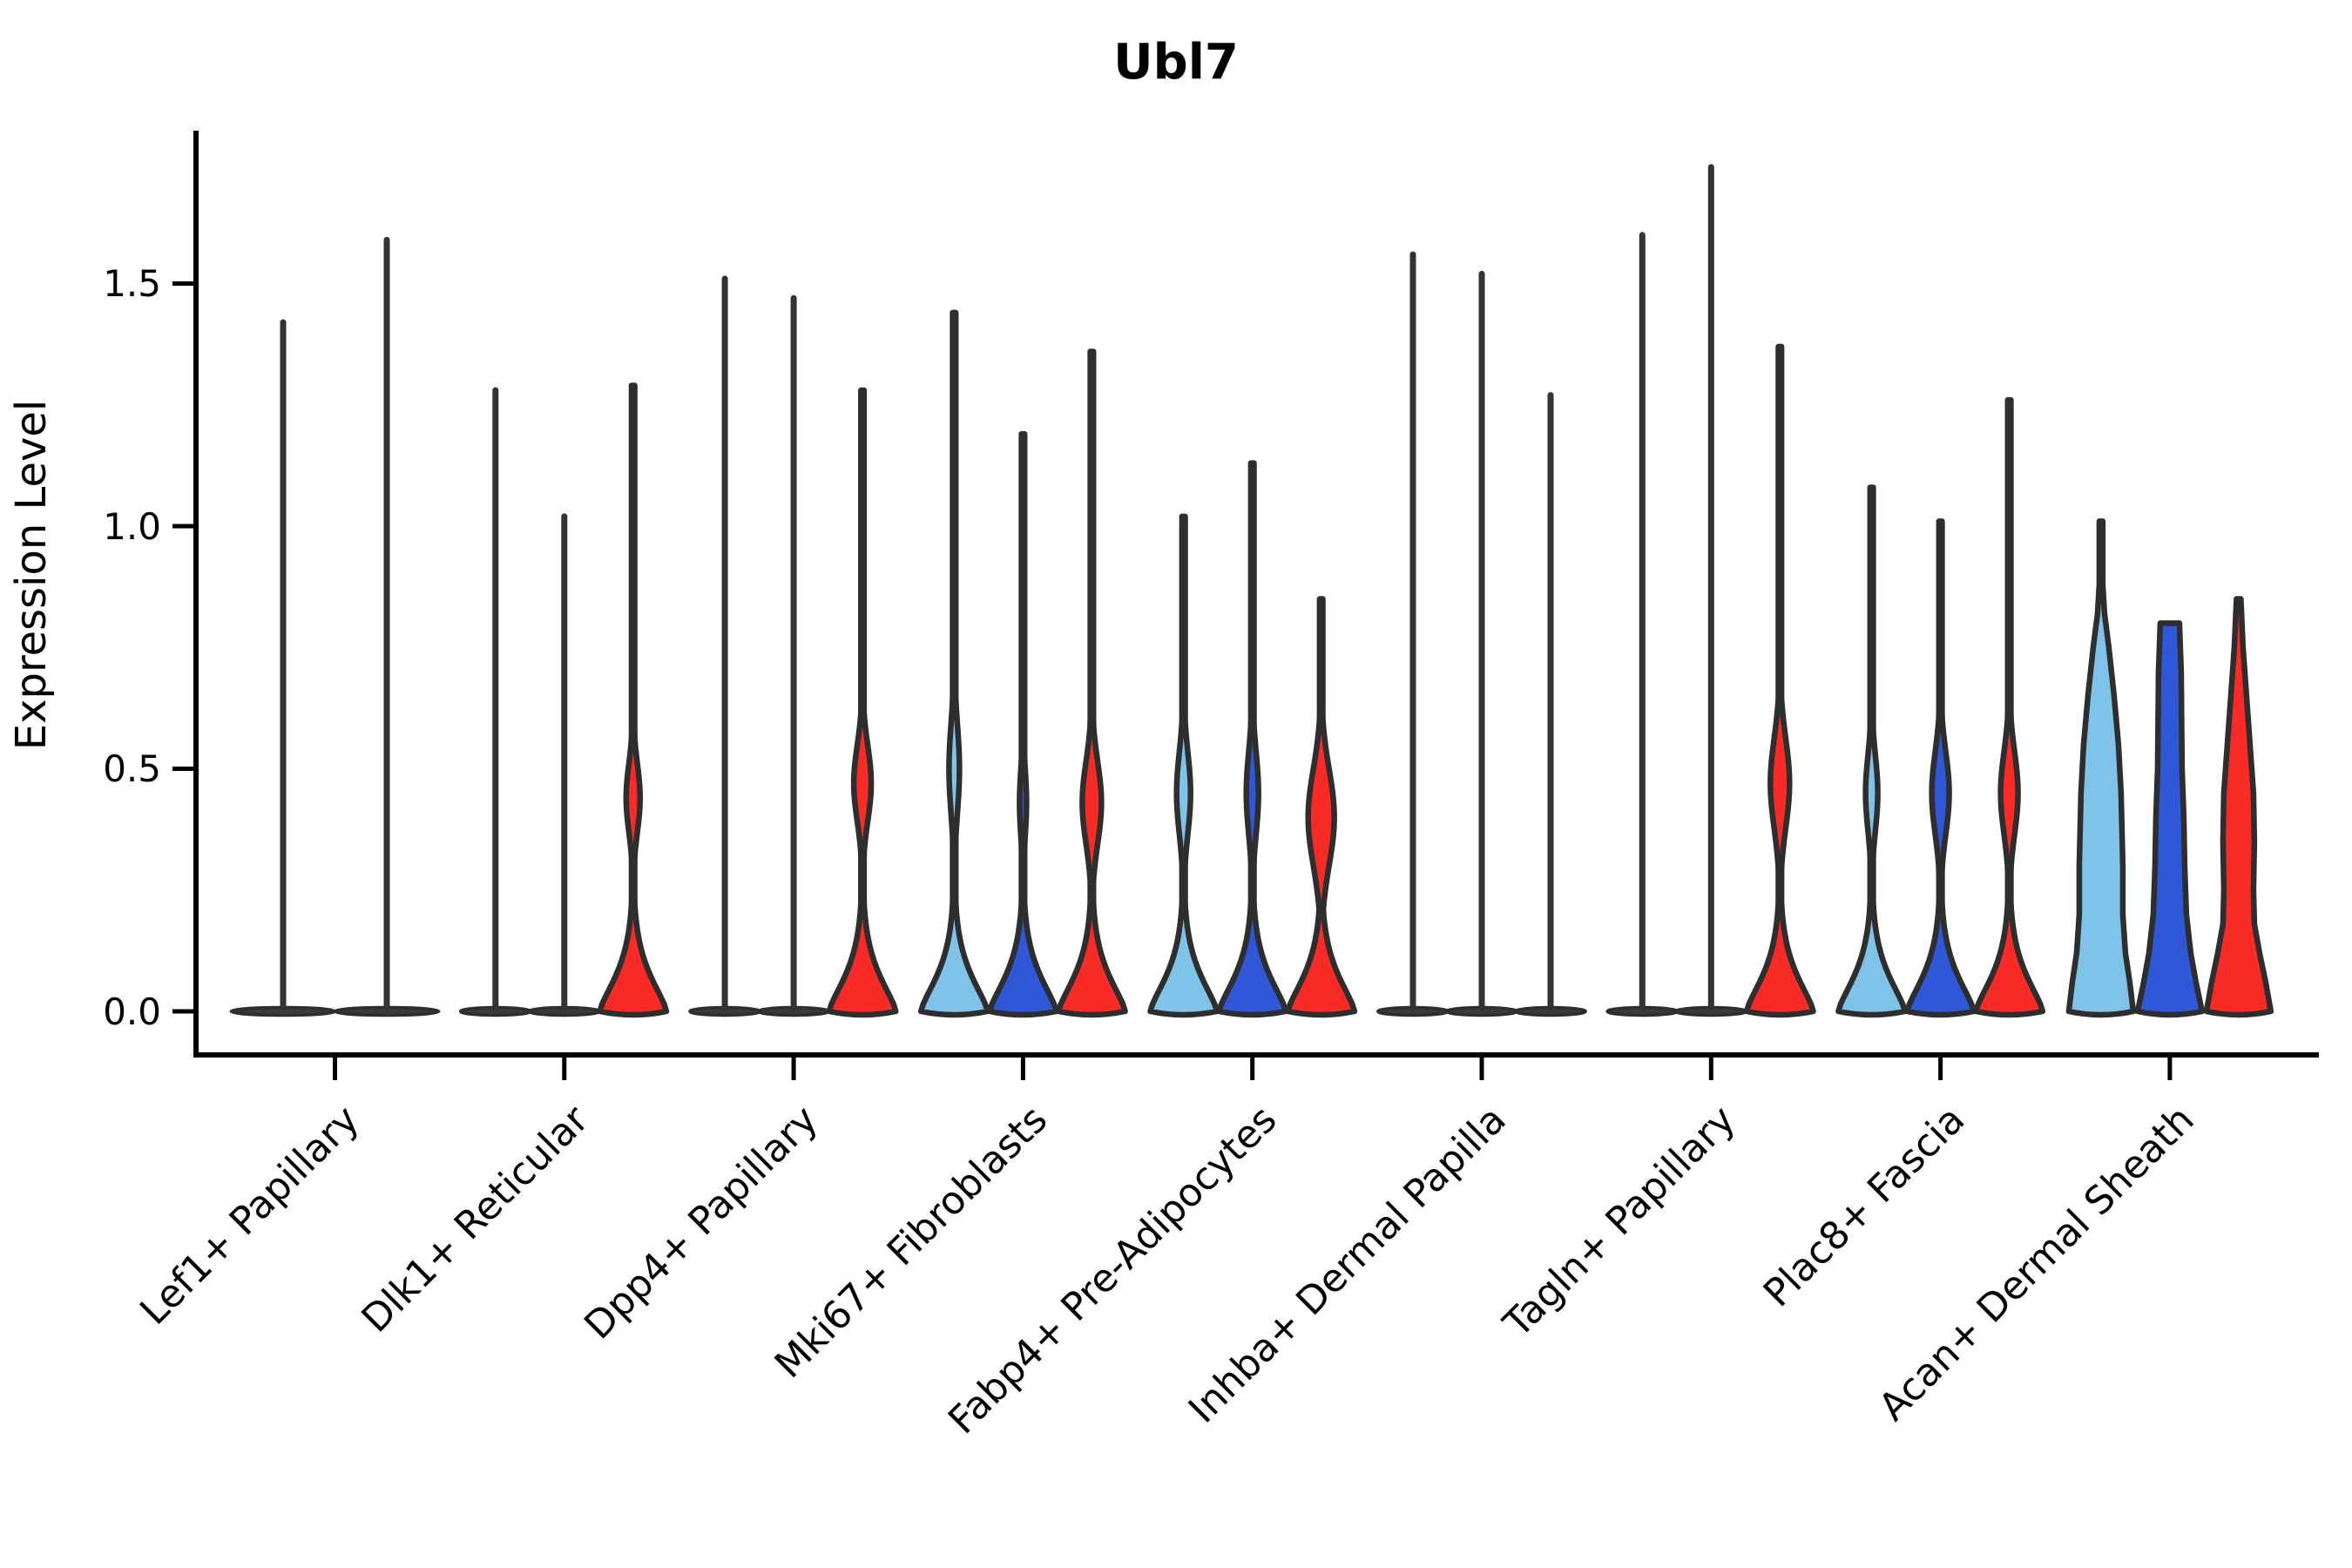 The height and width of the screenshot is (1568, 2352). I want to click on y-tick-labels: 0.0 0.5 1.0 1.5, so click(132, 647).